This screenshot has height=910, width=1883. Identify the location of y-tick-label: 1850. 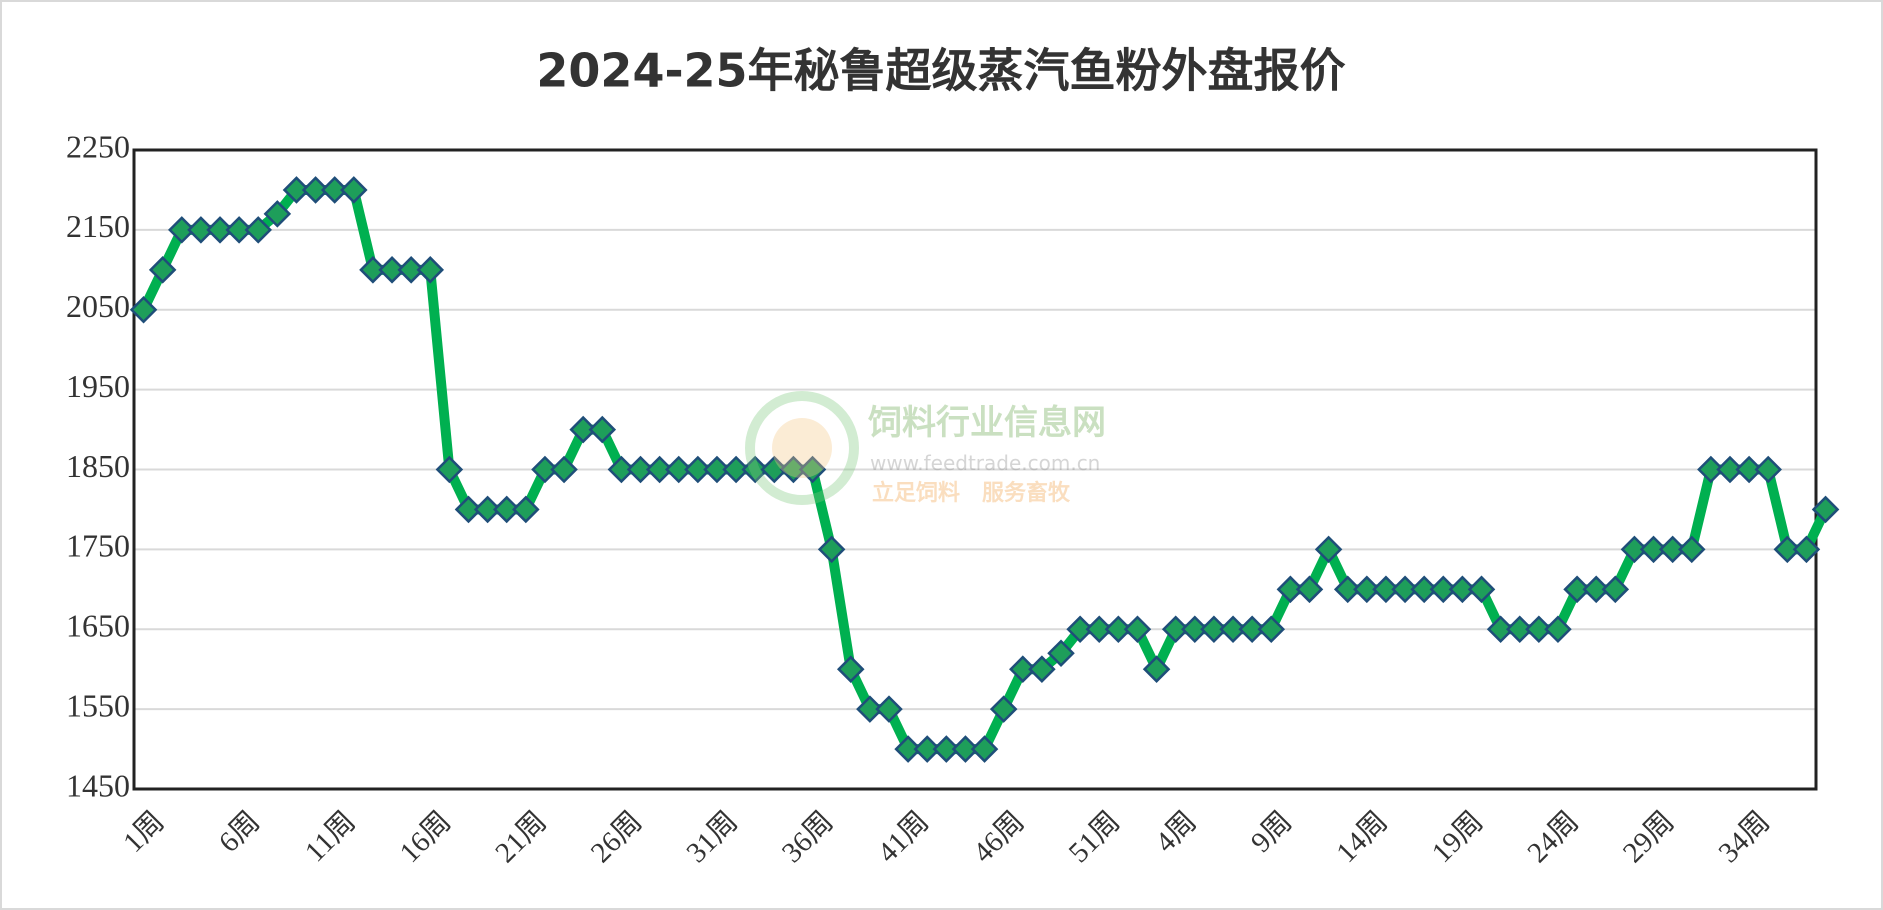
(98, 466).